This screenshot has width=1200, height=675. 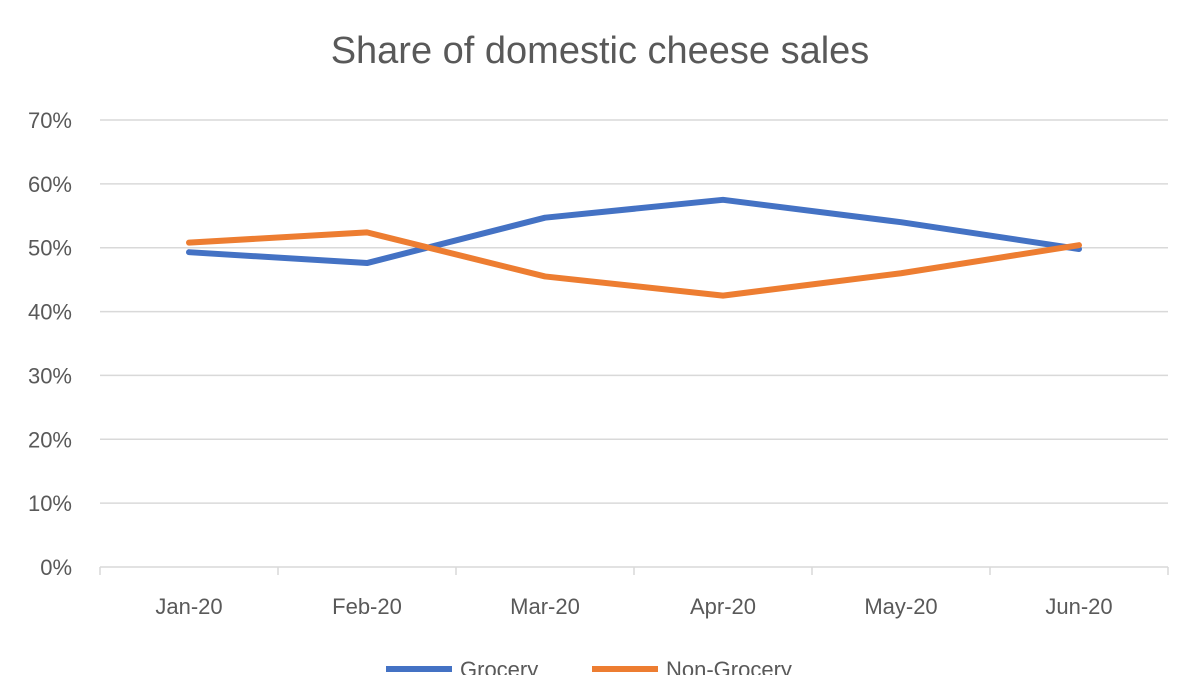 I want to click on series-line-grocery, so click(x=634, y=231).